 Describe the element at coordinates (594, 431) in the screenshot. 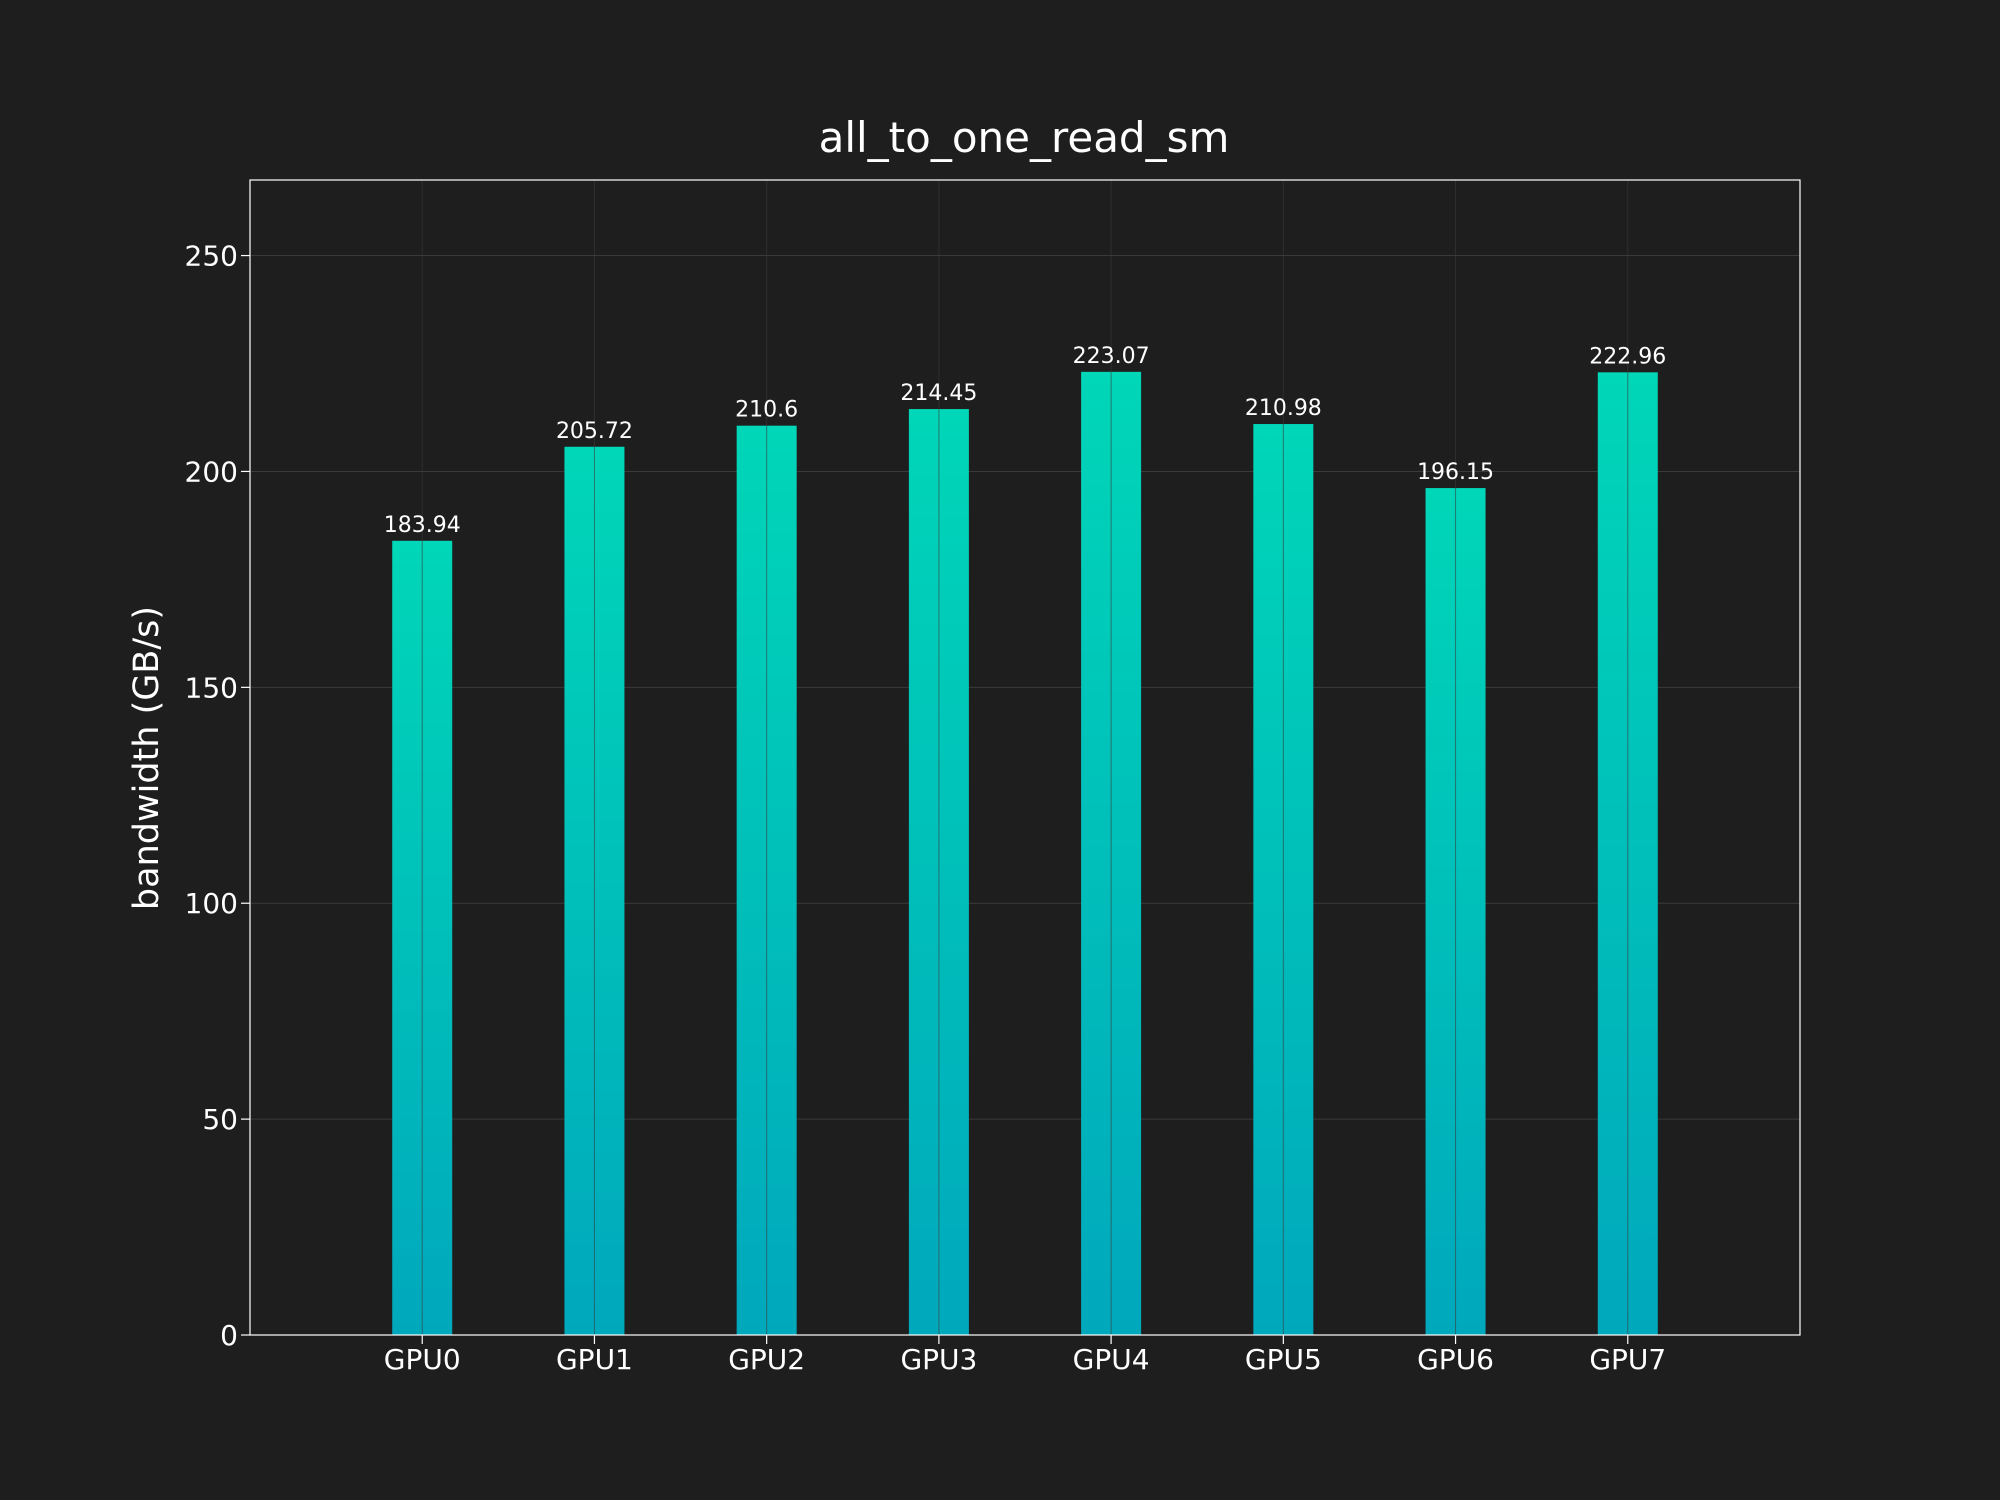

I see `value-label: 205.72` at that location.